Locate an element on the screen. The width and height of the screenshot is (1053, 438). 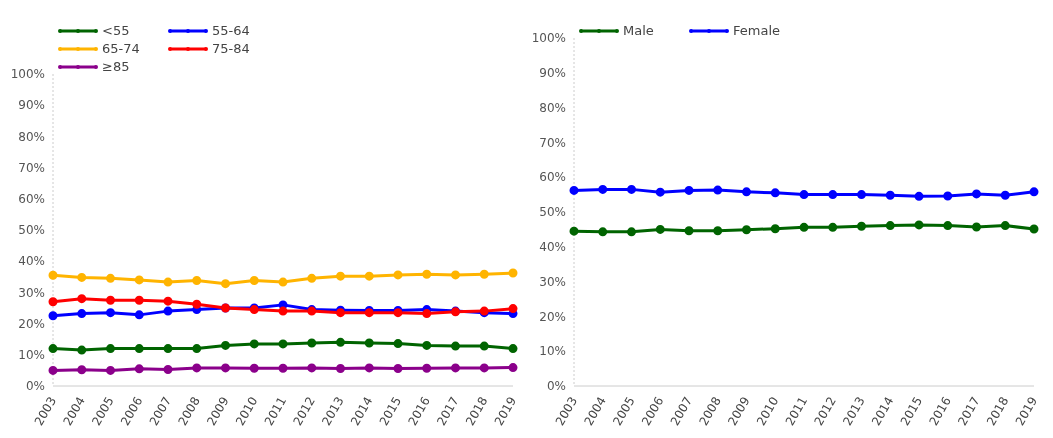
legend-label: <55 is located at coordinates (116, 31).